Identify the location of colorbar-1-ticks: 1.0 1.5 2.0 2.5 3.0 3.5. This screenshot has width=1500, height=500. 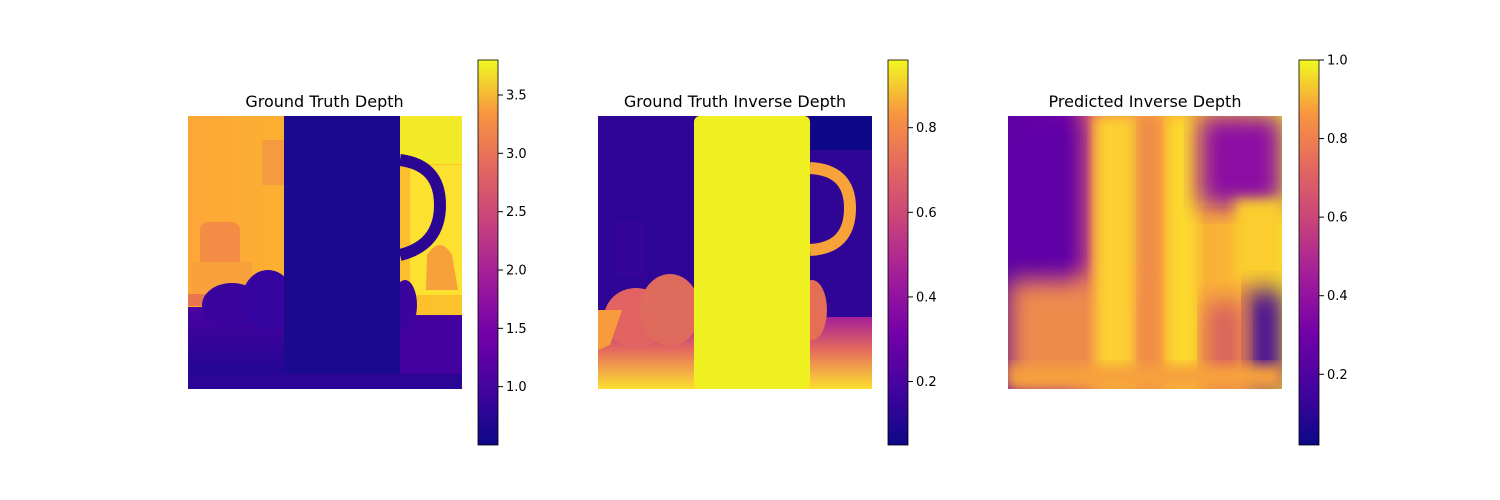
(512, 242).